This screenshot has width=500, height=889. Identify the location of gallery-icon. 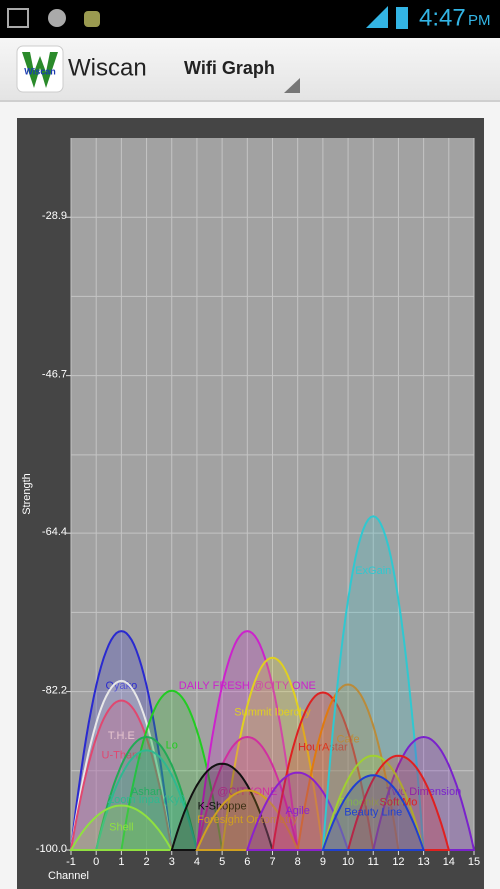
(18, 18).